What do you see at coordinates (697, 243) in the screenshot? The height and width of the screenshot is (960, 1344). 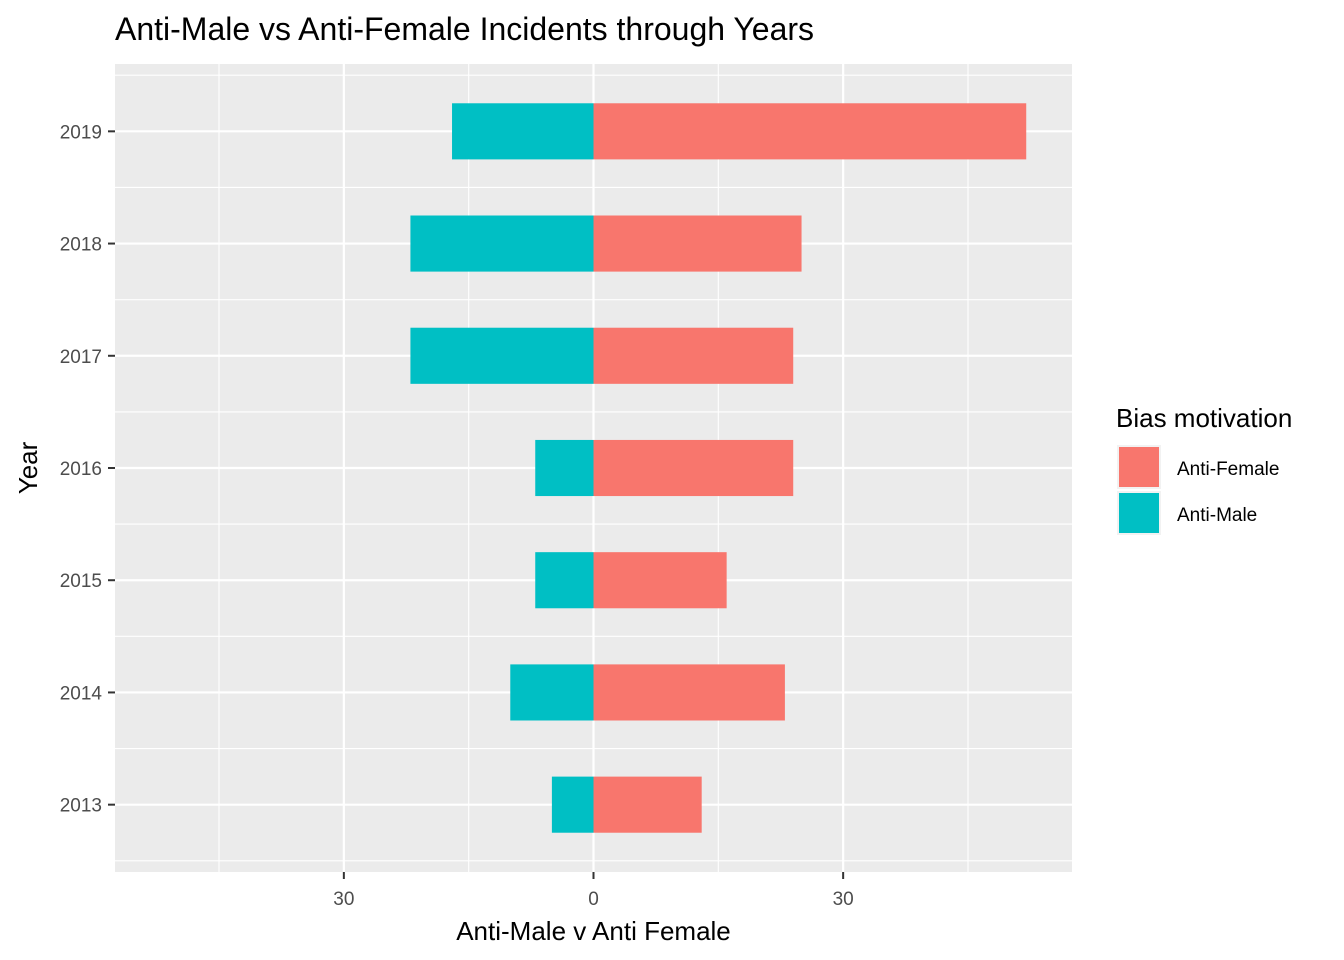 I see `bar-anti-female-2018` at bounding box center [697, 243].